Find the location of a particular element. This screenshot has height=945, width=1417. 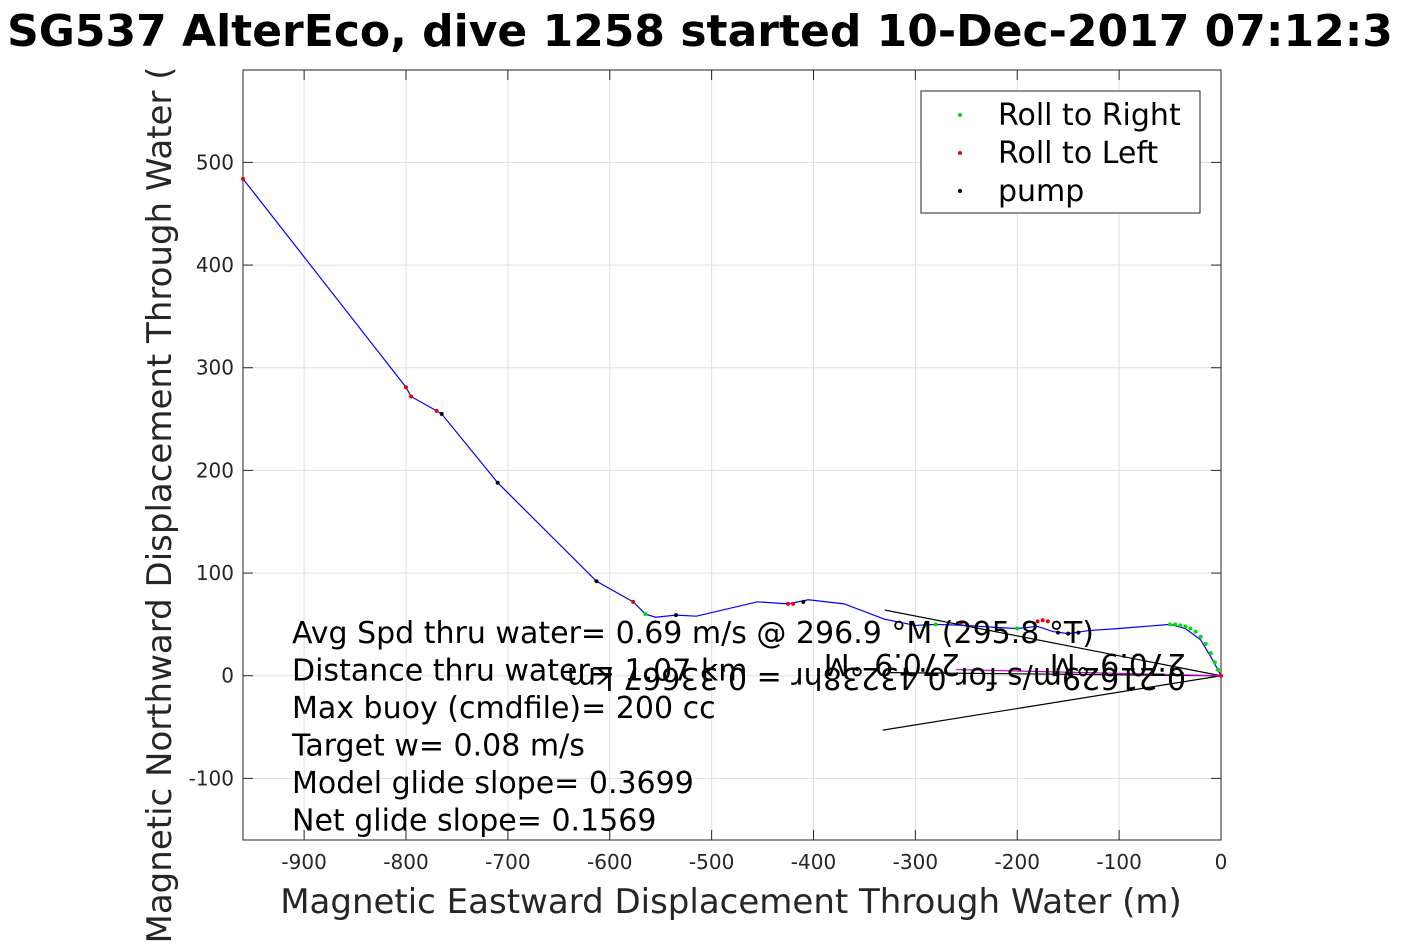

current-vector-line-magenta is located at coordinates (1089, 672).